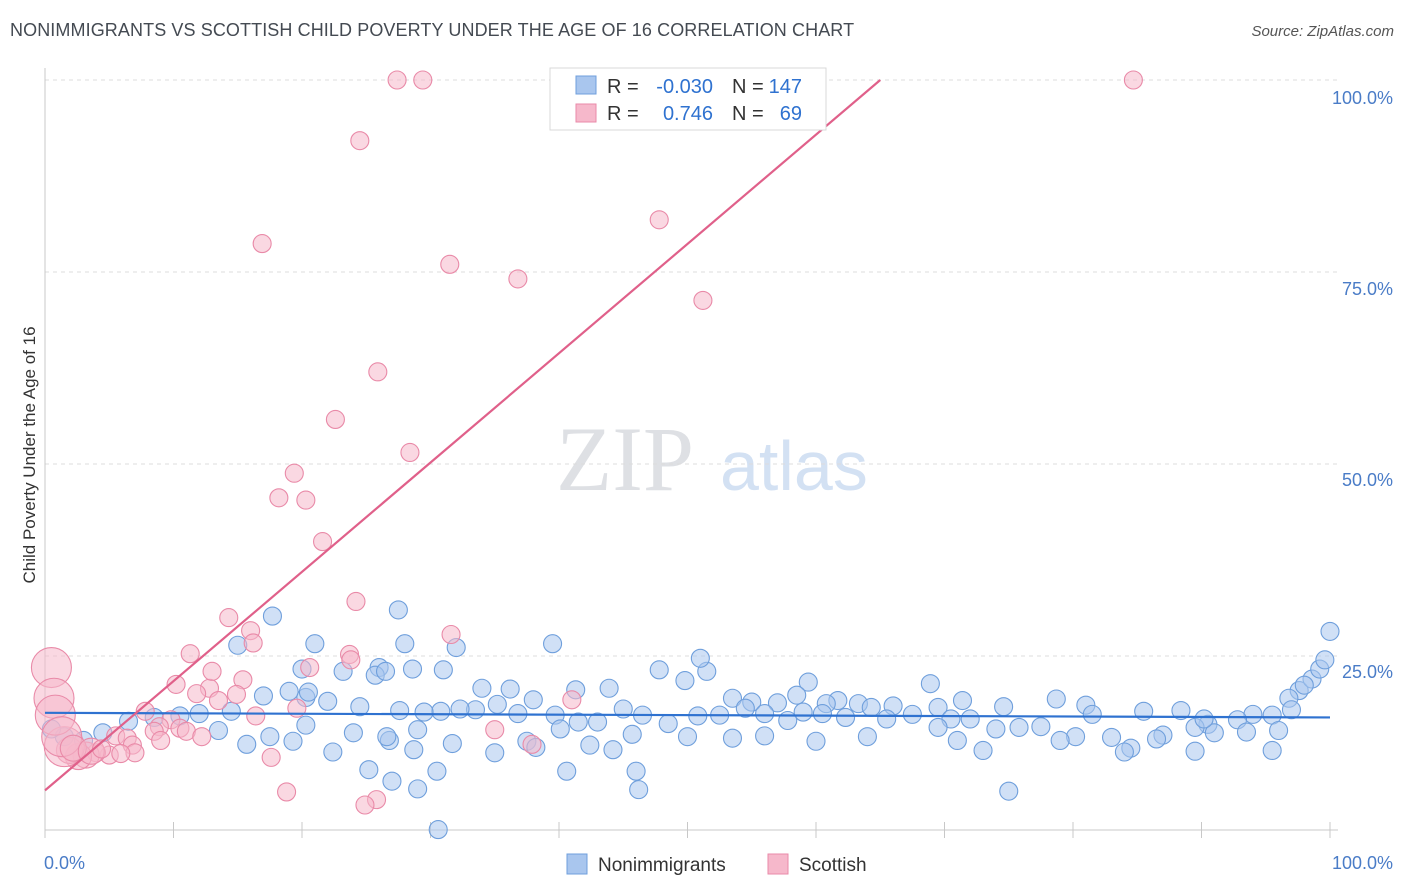 Image resolution: width=1406 pixels, height=892 pixels. I want to click on y-axis-label: Child Poverty Under the Age of 16, so click(29, 454).